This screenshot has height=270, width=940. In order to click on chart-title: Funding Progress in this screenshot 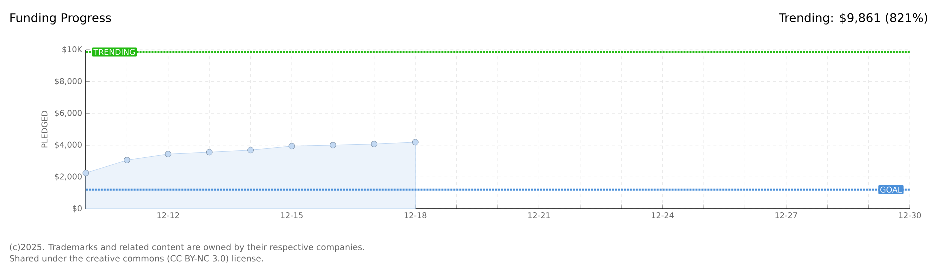, I will do `click(61, 19)`.